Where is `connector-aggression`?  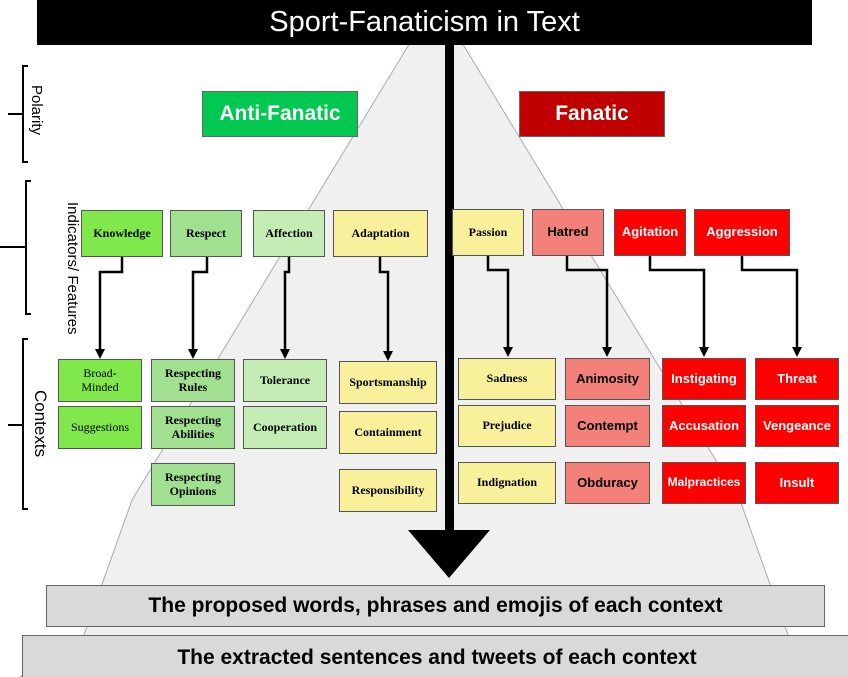
connector-aggression is located at coordinates (769, 302).